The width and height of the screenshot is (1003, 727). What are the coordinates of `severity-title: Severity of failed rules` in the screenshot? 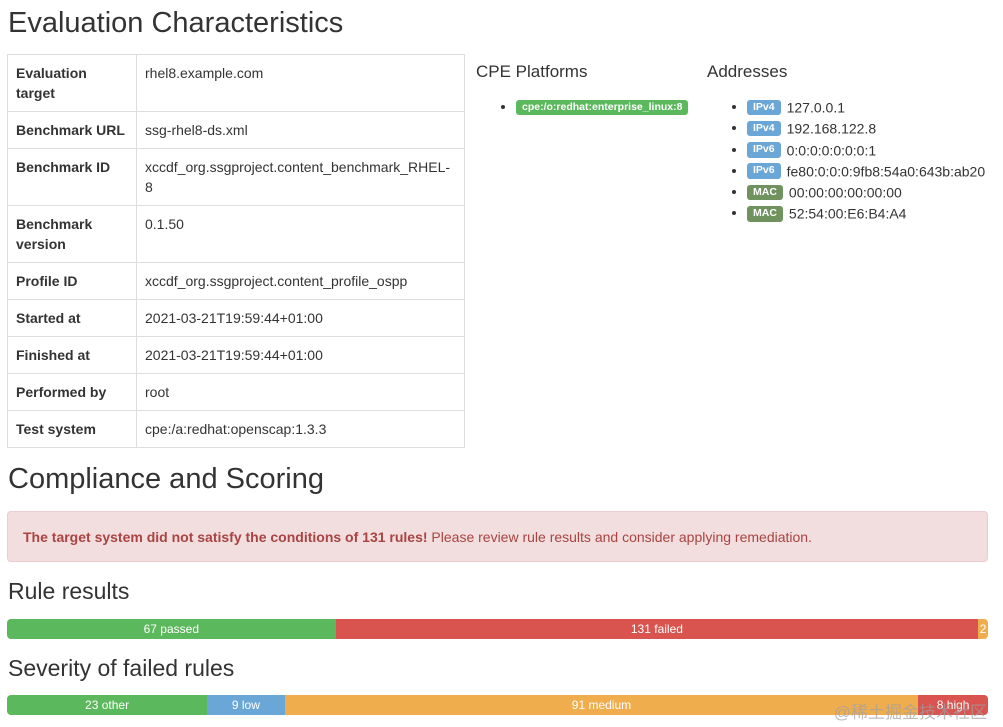 It's located at (121, 668).